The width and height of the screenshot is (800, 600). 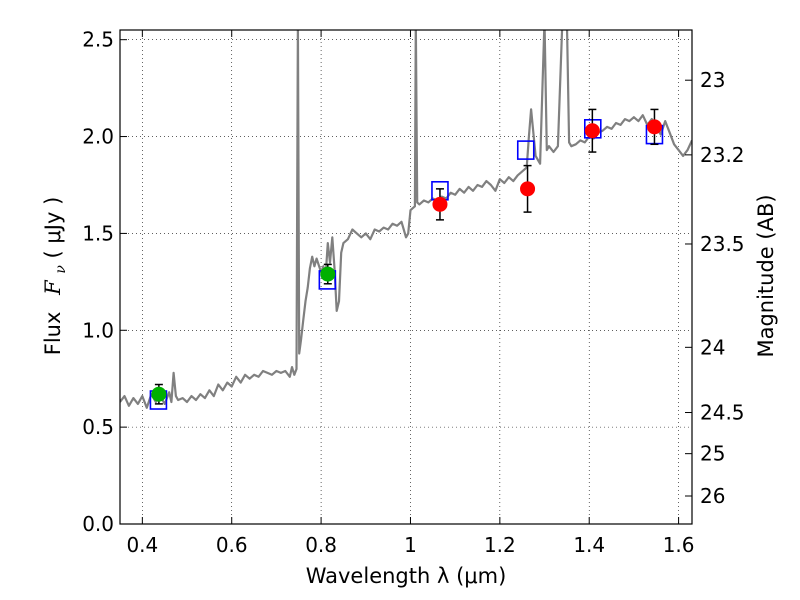 What do you see at coordinates (98, 524) in the screenshot?
I see `y-tick-label: 0.0` at bounding box center [98, 524].